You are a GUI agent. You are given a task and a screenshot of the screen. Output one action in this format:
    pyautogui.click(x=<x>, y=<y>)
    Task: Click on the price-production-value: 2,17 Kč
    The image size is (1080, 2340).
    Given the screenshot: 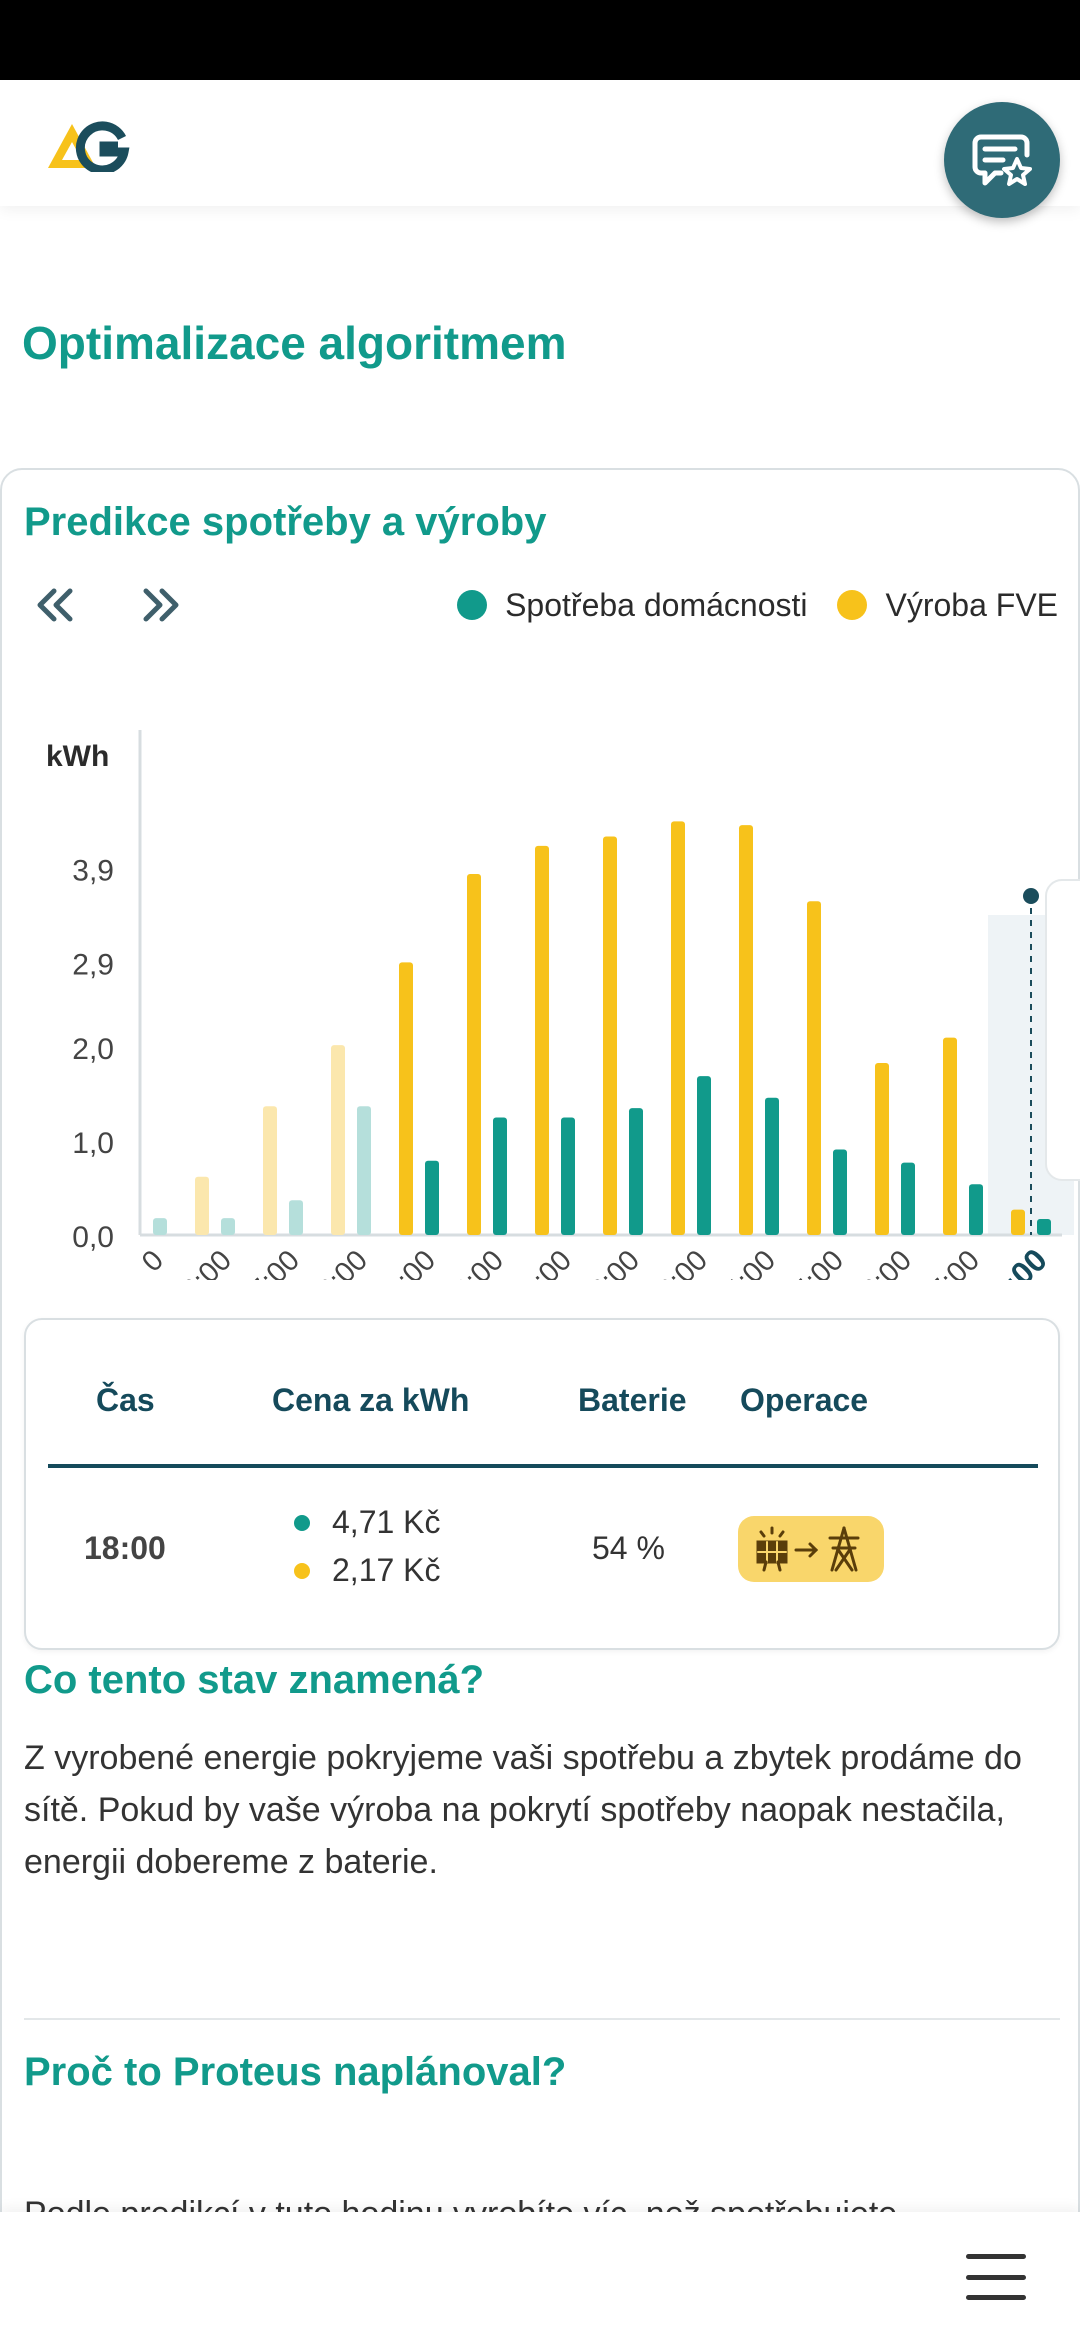 What is the action you would take?
    pyautogui.click(x=386, y=1570)
    